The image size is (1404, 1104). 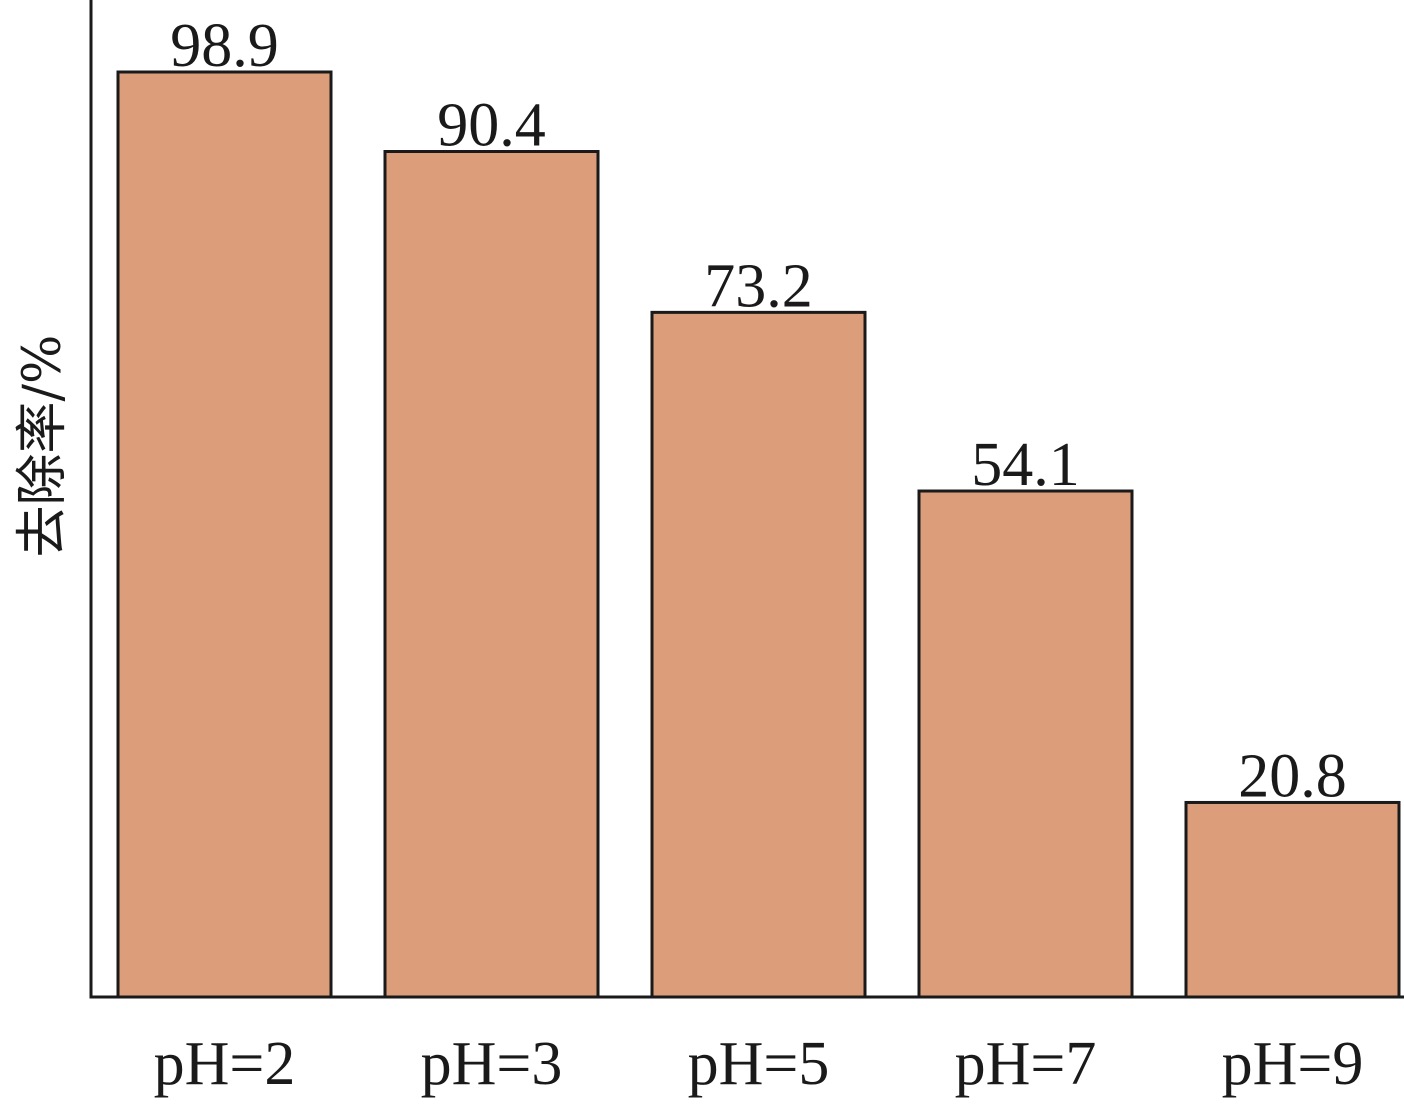 What do you see at coordinates (492, 1064) in the screenshot?
I see `x-tick-label: pH=3` at bounding box center [492, 1064].